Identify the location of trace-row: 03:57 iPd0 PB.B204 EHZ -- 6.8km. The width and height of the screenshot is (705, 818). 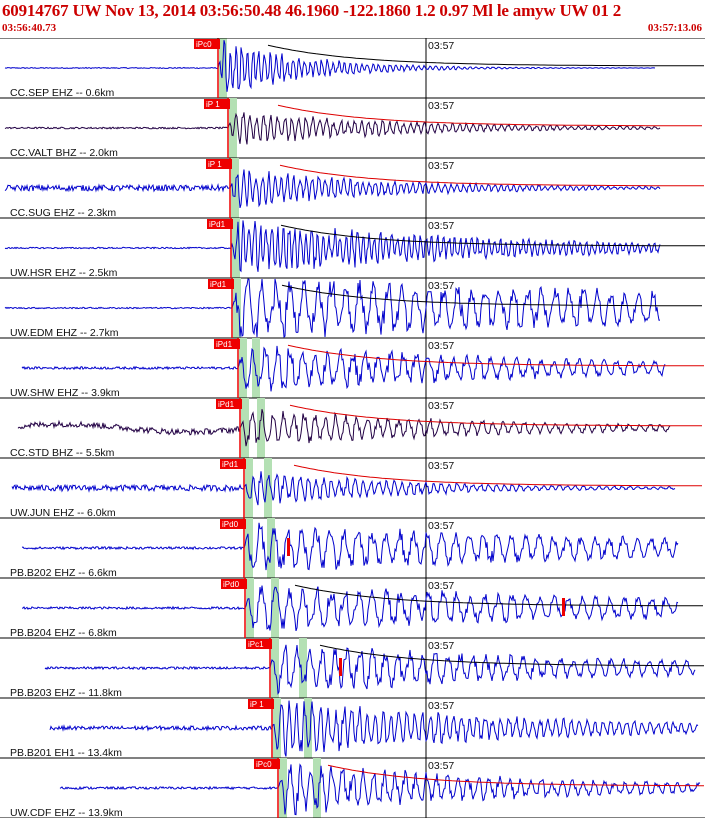
(352, 608).